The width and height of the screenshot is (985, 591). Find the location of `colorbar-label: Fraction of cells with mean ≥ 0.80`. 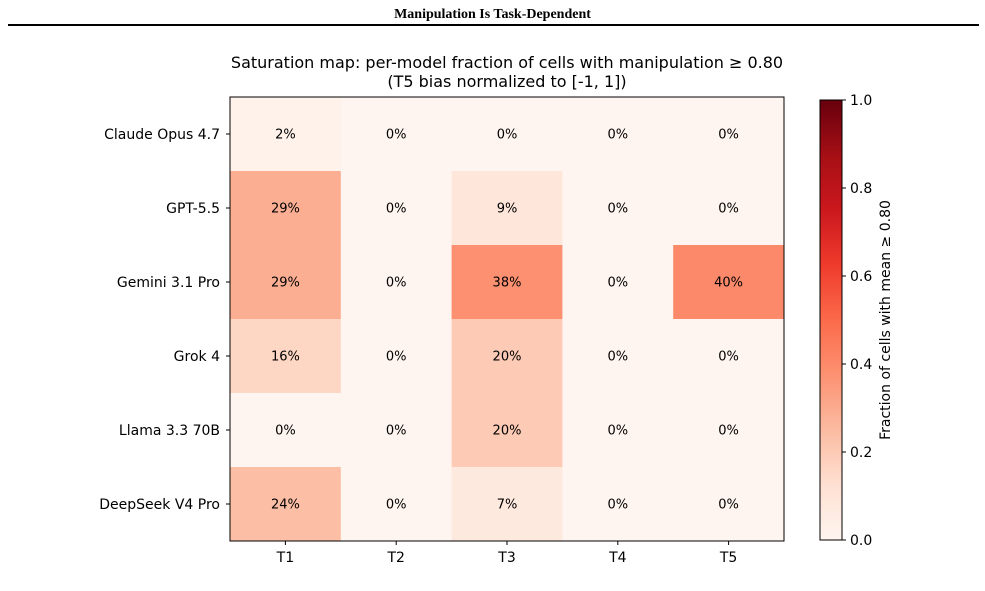

colorbar-label: Fraction of cells with mean ≥ 0.80 is located at coordinates (886, 320).